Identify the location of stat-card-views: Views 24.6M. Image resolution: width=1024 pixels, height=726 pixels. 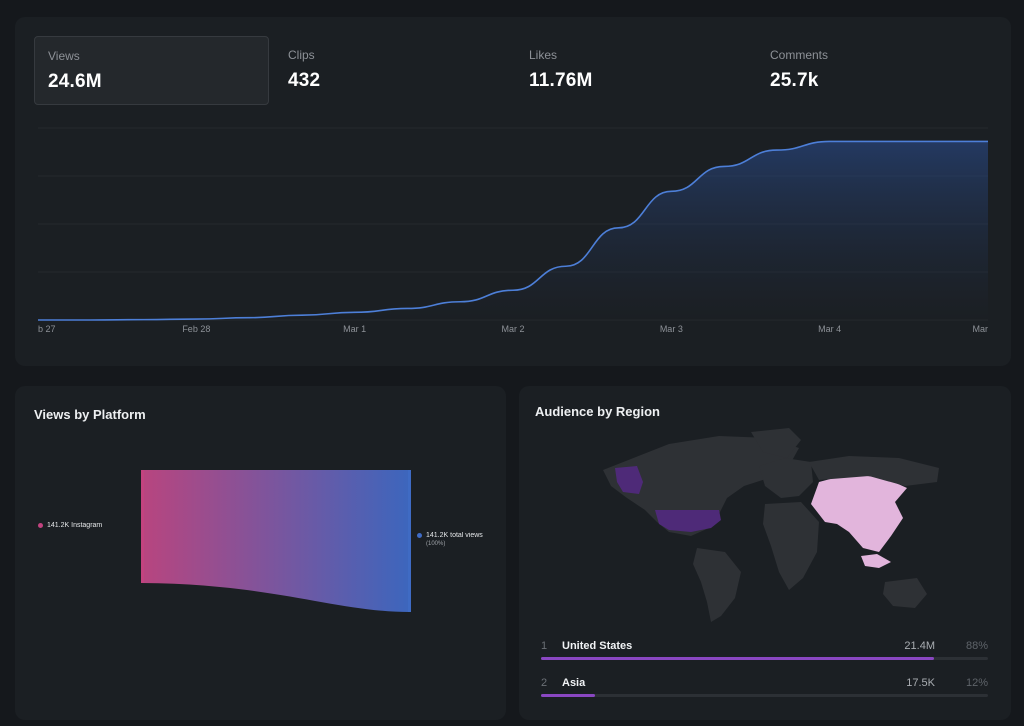
(151, 70).